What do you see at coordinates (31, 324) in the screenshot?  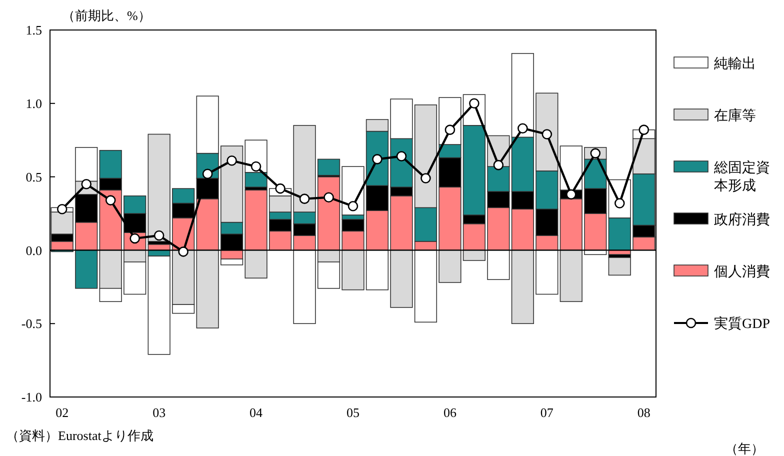 I see `y-tick-label: -0.5` at bounding box center [31, 324].